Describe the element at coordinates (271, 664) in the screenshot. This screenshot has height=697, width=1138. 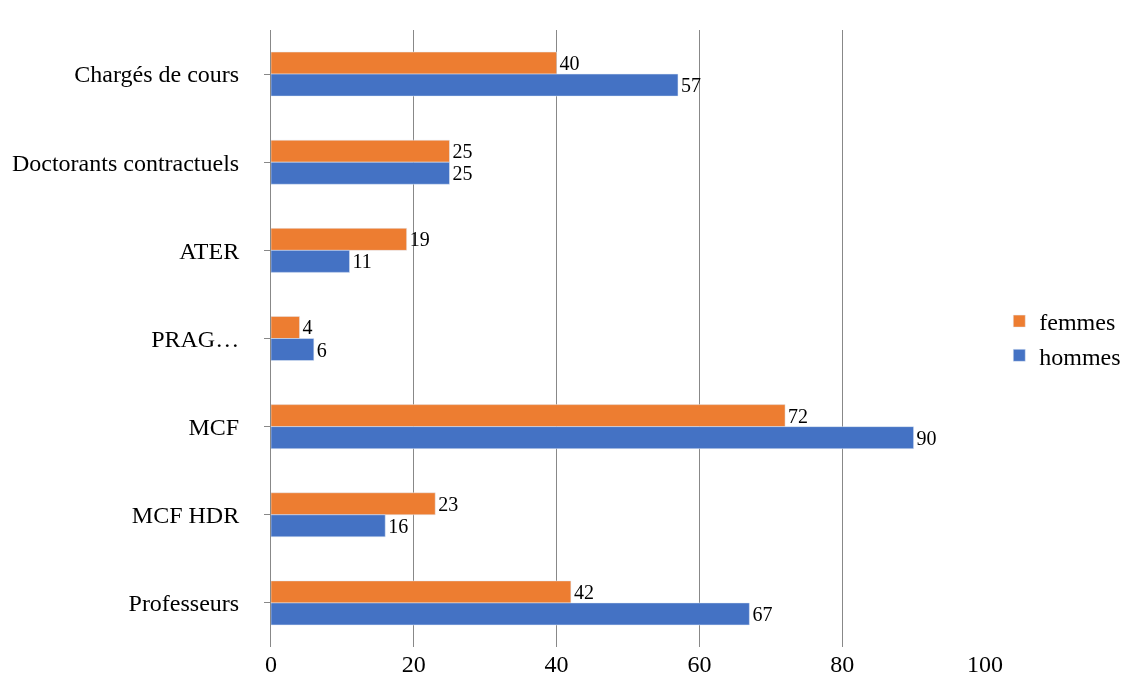
I see `x-tick-label: 0` at that location.